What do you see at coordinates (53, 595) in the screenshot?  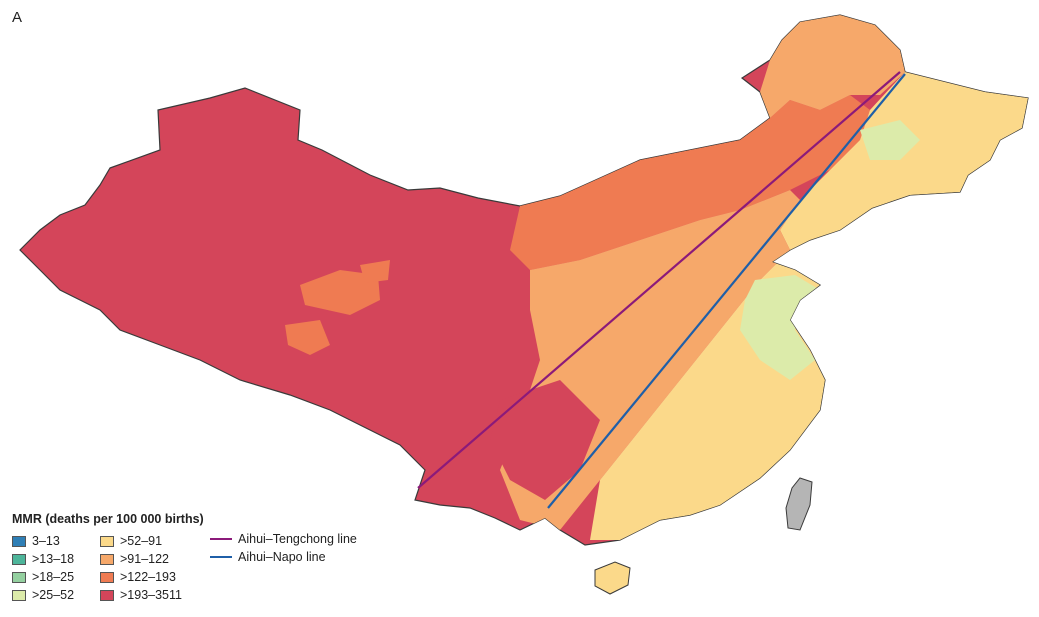 I see `legend-label: >25–52` at bounding box center [53, 595].